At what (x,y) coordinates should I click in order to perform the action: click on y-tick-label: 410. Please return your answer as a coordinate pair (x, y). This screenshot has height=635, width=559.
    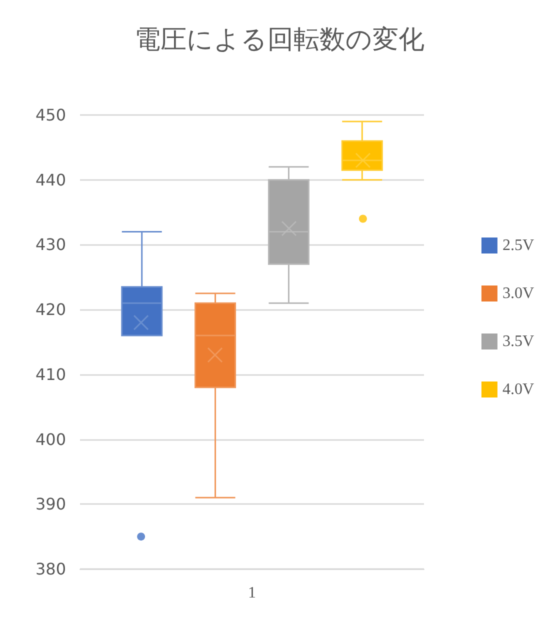
    Looking at the image, I should click on (50, 374).